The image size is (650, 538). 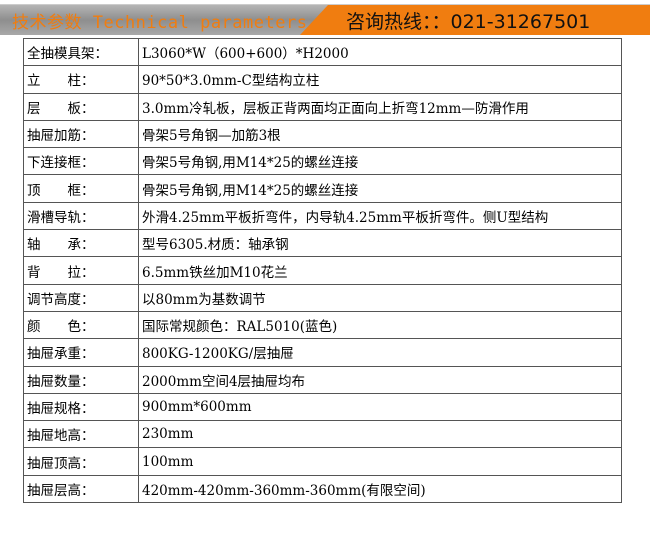 I want to click on param-value: 900mm*600mm, so click(x=380, y=407).